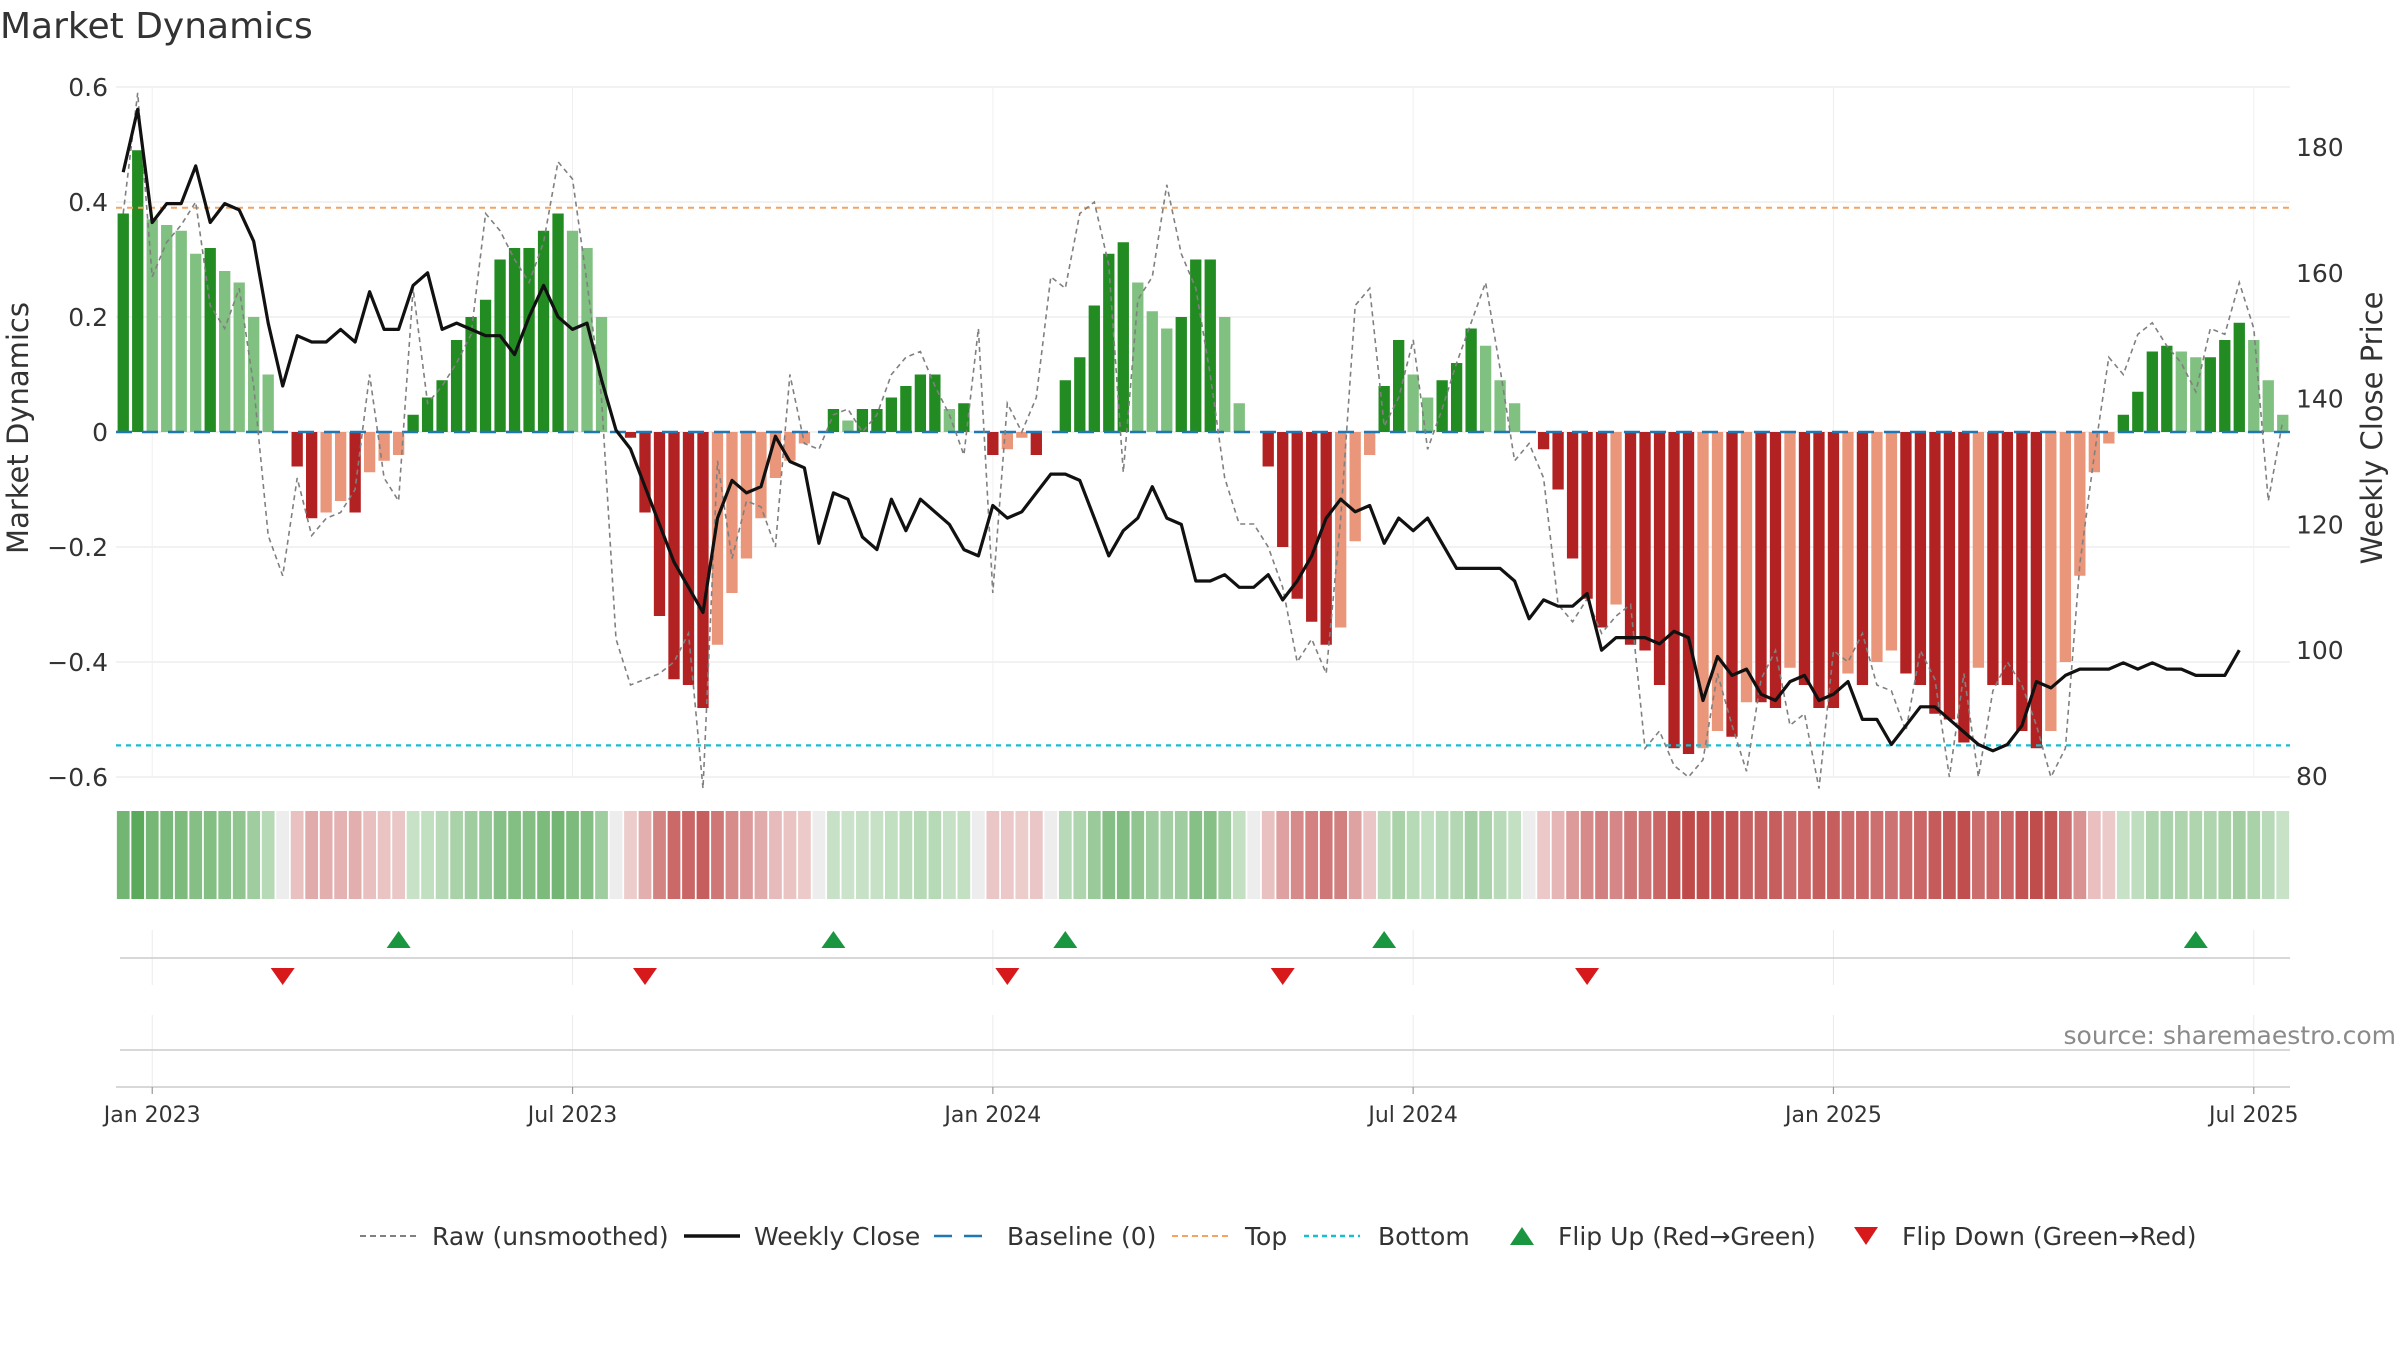 The image size is (2400, 1350). I want to click on y-tick-label: 0.6, so click(88, 87).